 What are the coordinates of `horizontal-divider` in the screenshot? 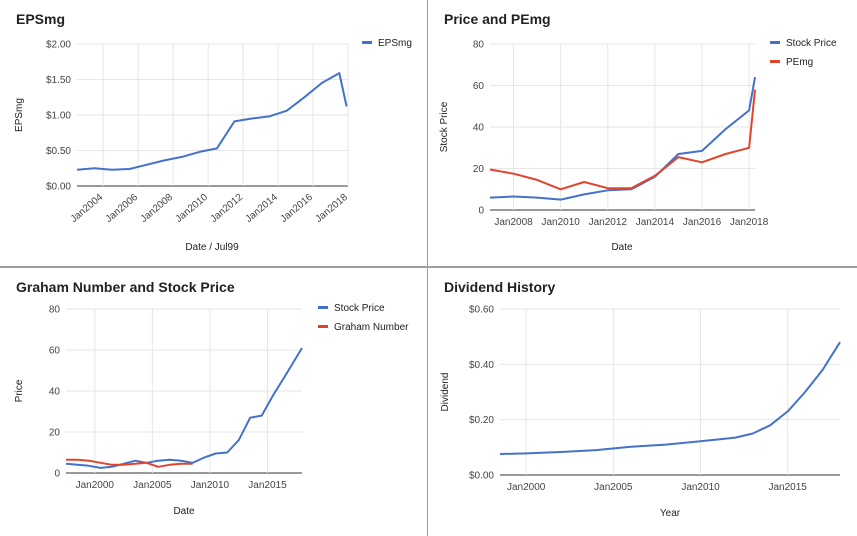 It's located at (428, 267).